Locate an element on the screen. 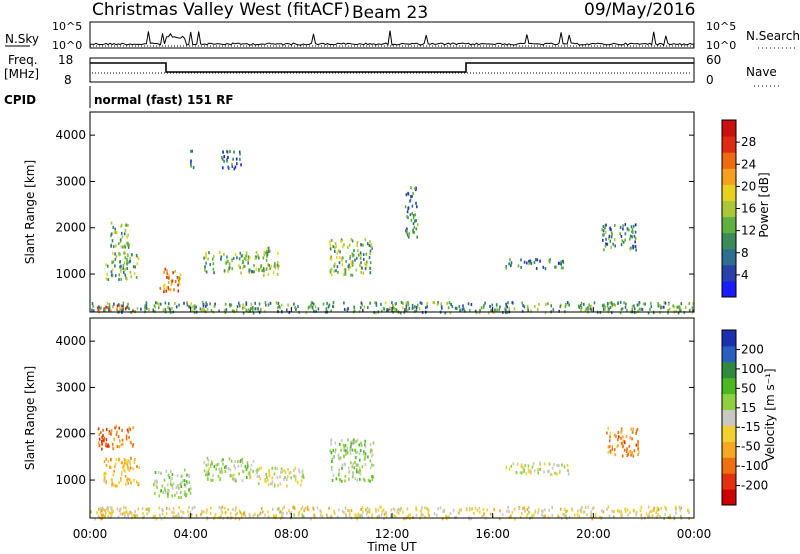 This screenshot has height=554, width=800. beam-label: Beam 23 is located at coordinates (390, 13).